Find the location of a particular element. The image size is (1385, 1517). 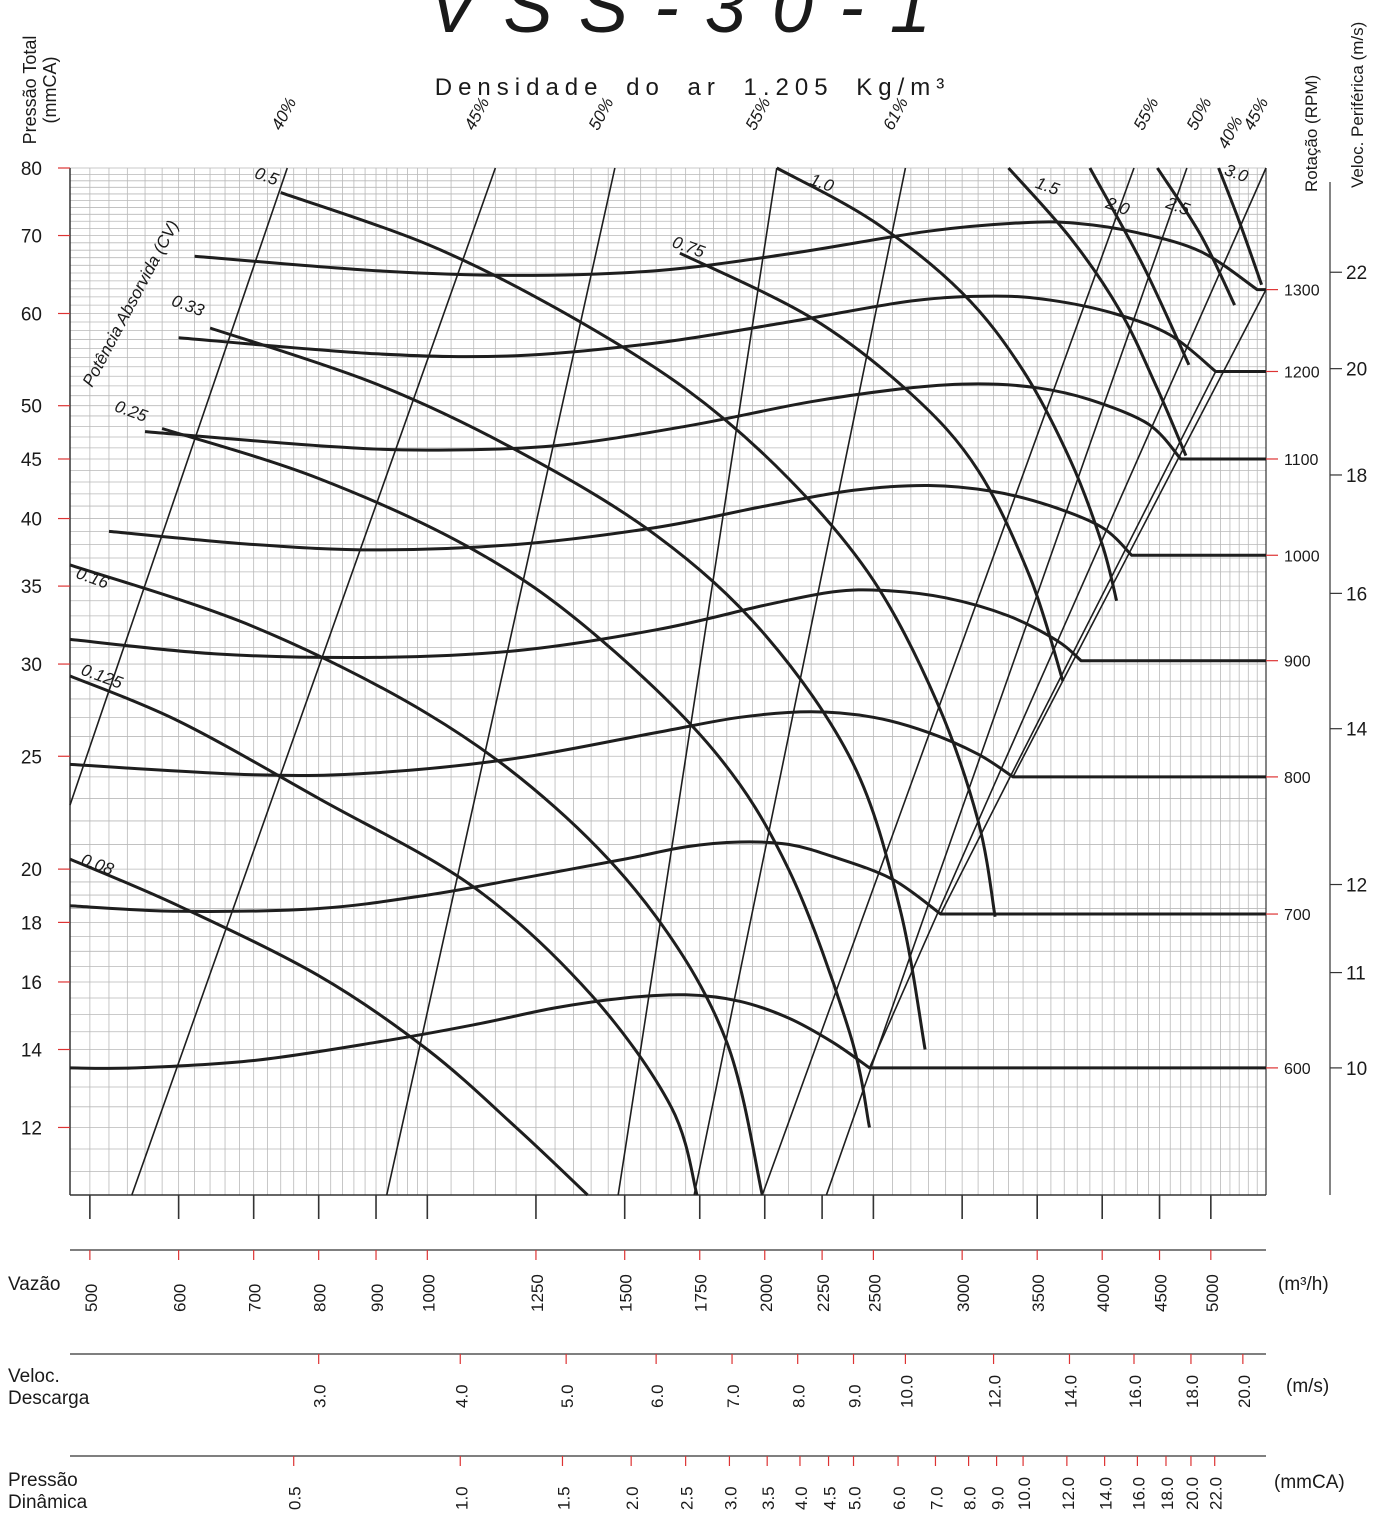

power-label: 0.5 is located at coordinates (266, 176).